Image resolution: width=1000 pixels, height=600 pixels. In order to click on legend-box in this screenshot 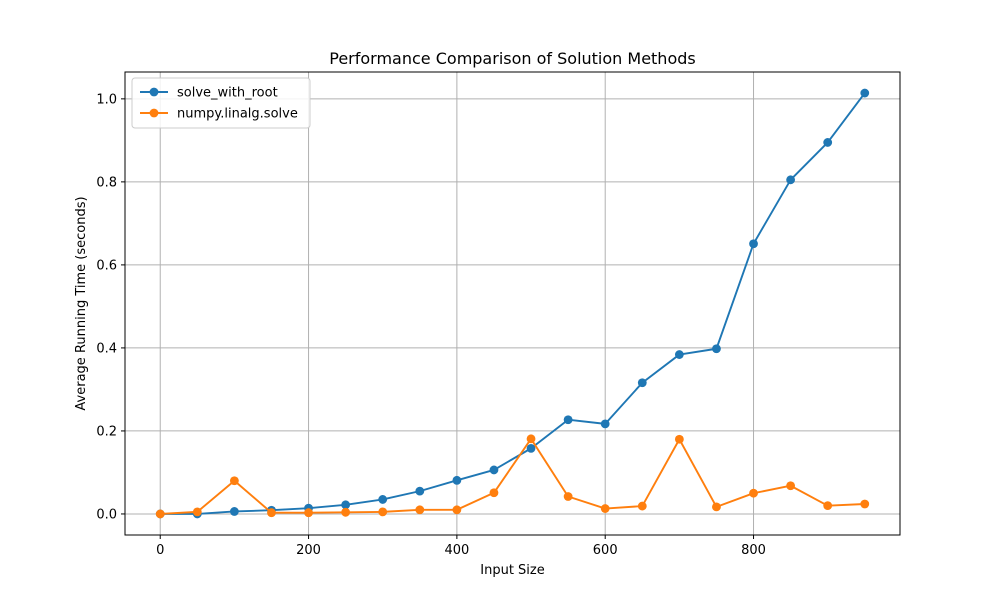, I will do `click(221, 103)`.